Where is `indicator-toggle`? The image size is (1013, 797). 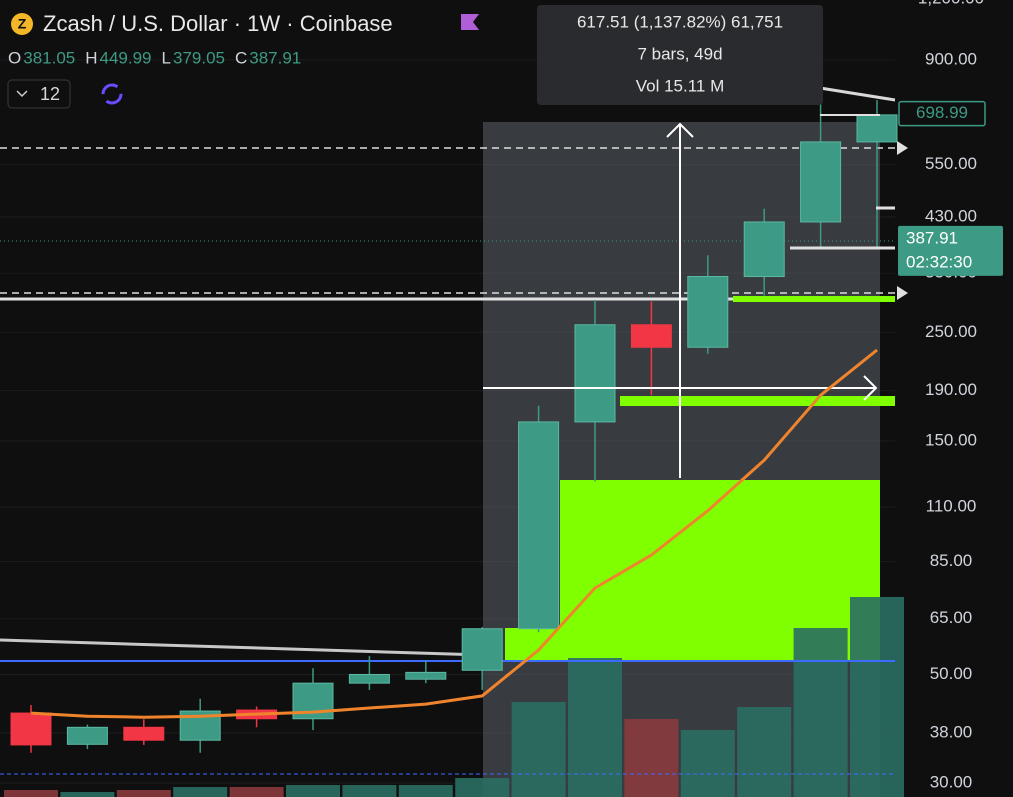
indicator-toggle is located at coordinates (39, 94).